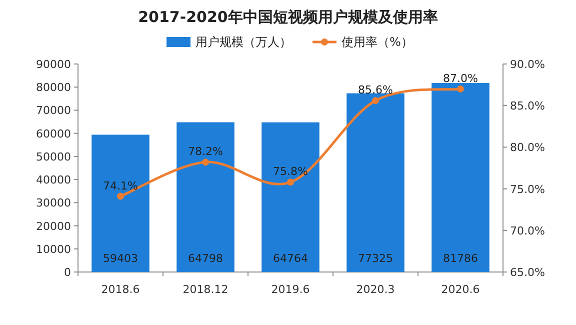  I want to click on data-label: 81786, so click(460, 258).